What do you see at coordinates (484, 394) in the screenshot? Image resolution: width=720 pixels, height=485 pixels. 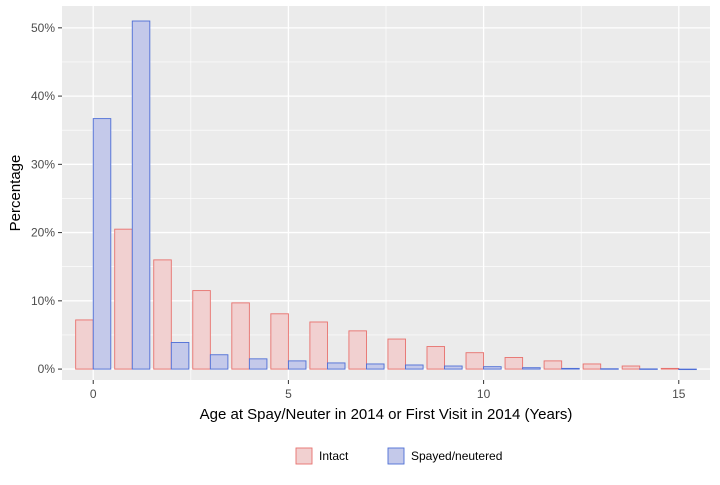 I see `x-tick-label: 10` at bounding box center [484, 394].